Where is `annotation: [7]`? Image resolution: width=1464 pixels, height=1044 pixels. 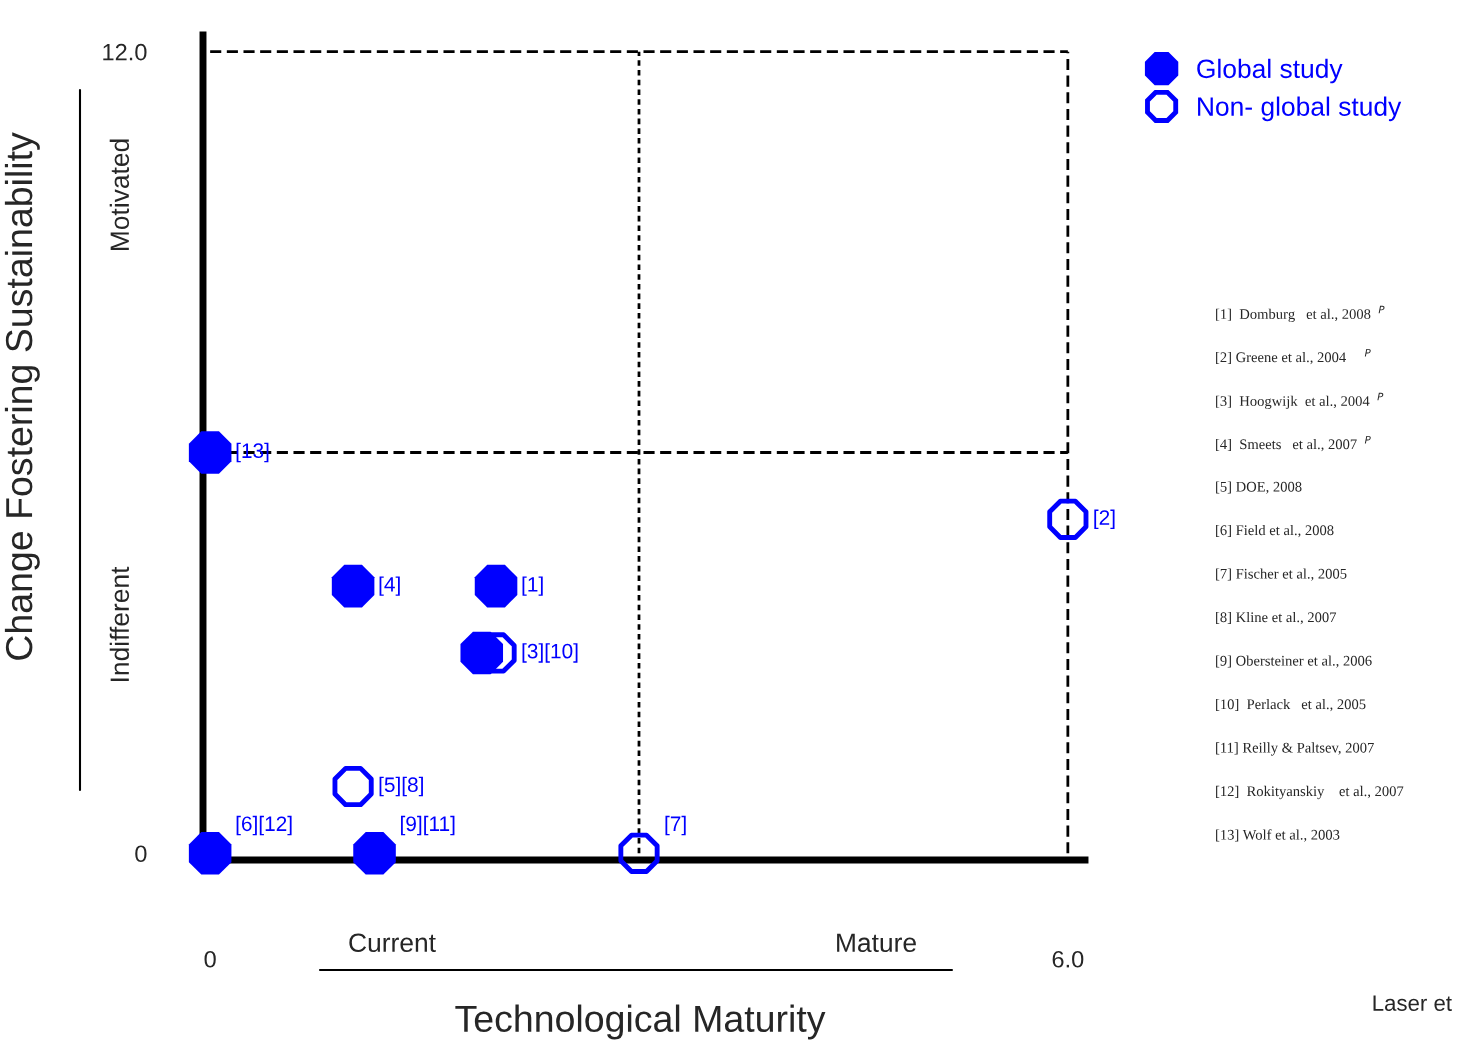
annotation: [7] is located at coordinates (675, 825).